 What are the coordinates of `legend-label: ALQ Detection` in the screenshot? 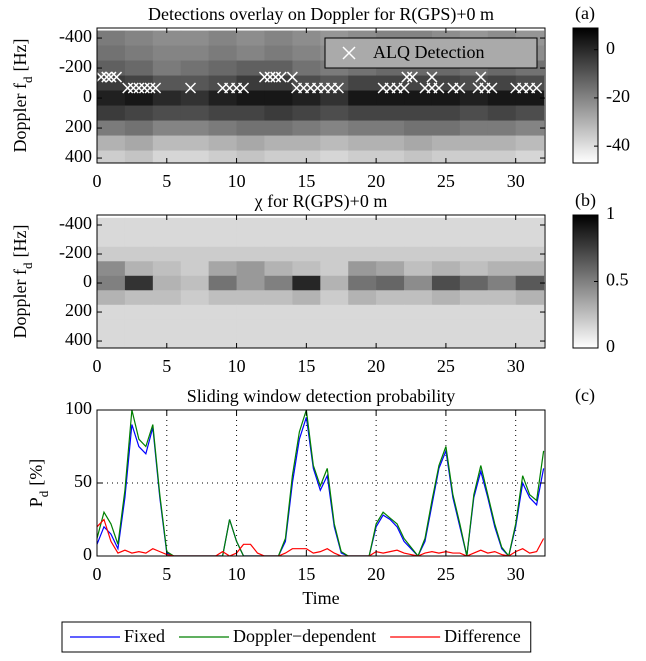 It's located at (428, 52).